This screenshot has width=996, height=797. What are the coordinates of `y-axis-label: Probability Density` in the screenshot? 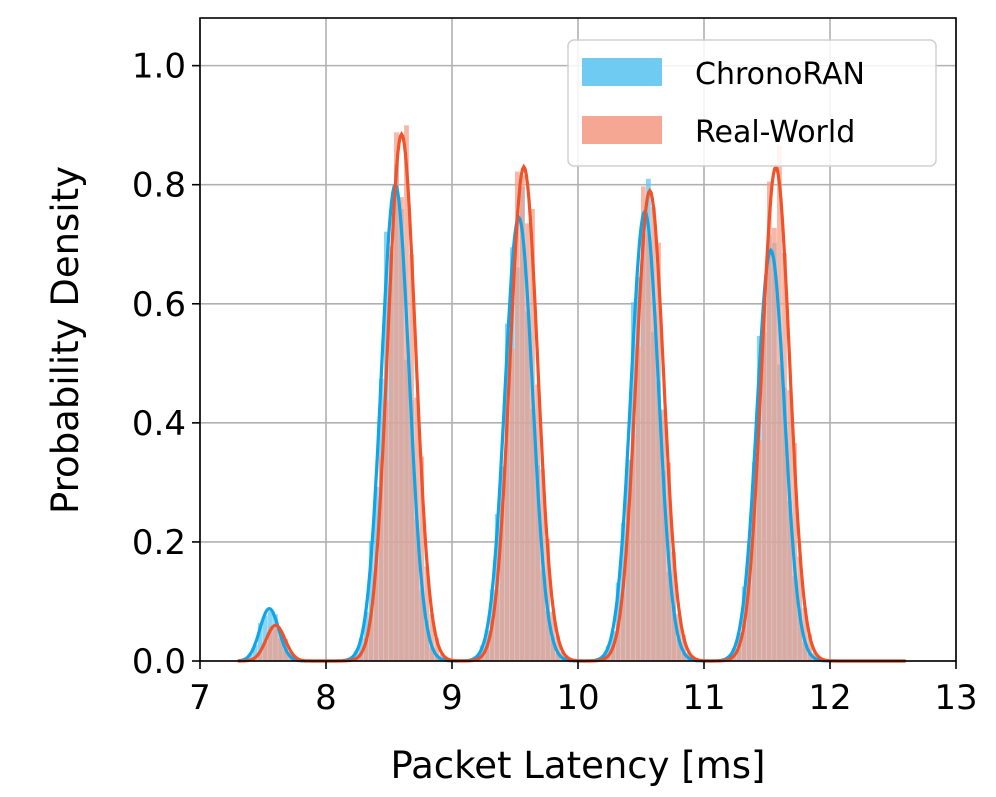 It's located at (65, 340).